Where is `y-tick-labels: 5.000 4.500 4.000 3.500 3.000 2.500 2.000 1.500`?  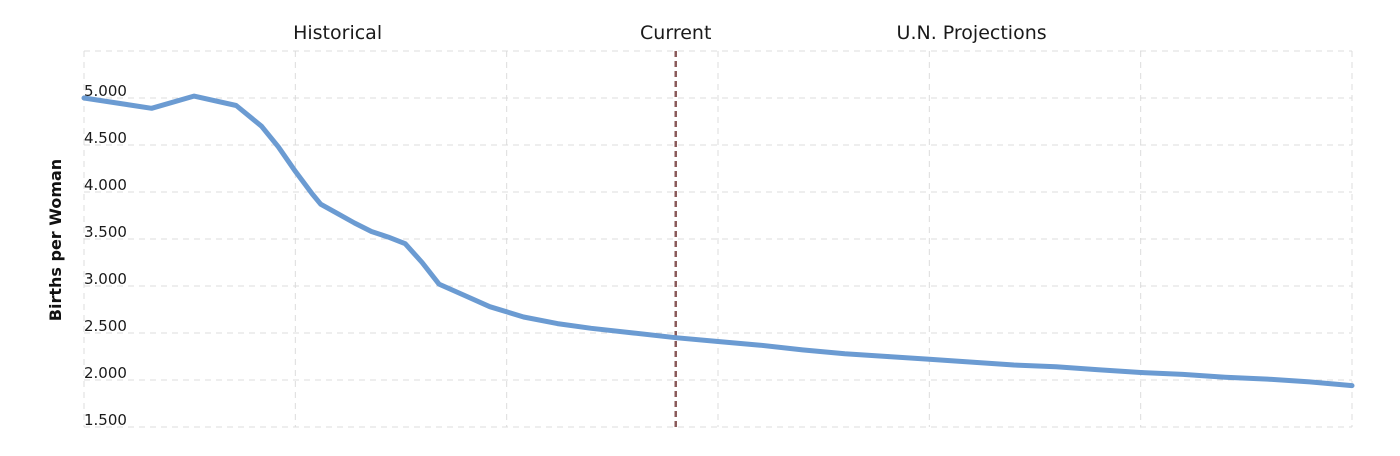 y-tick-labels: 5.000 4.500 4.000 3.500 3.000 2.500 2.000 1.500 is located at coordinates (105, 255).